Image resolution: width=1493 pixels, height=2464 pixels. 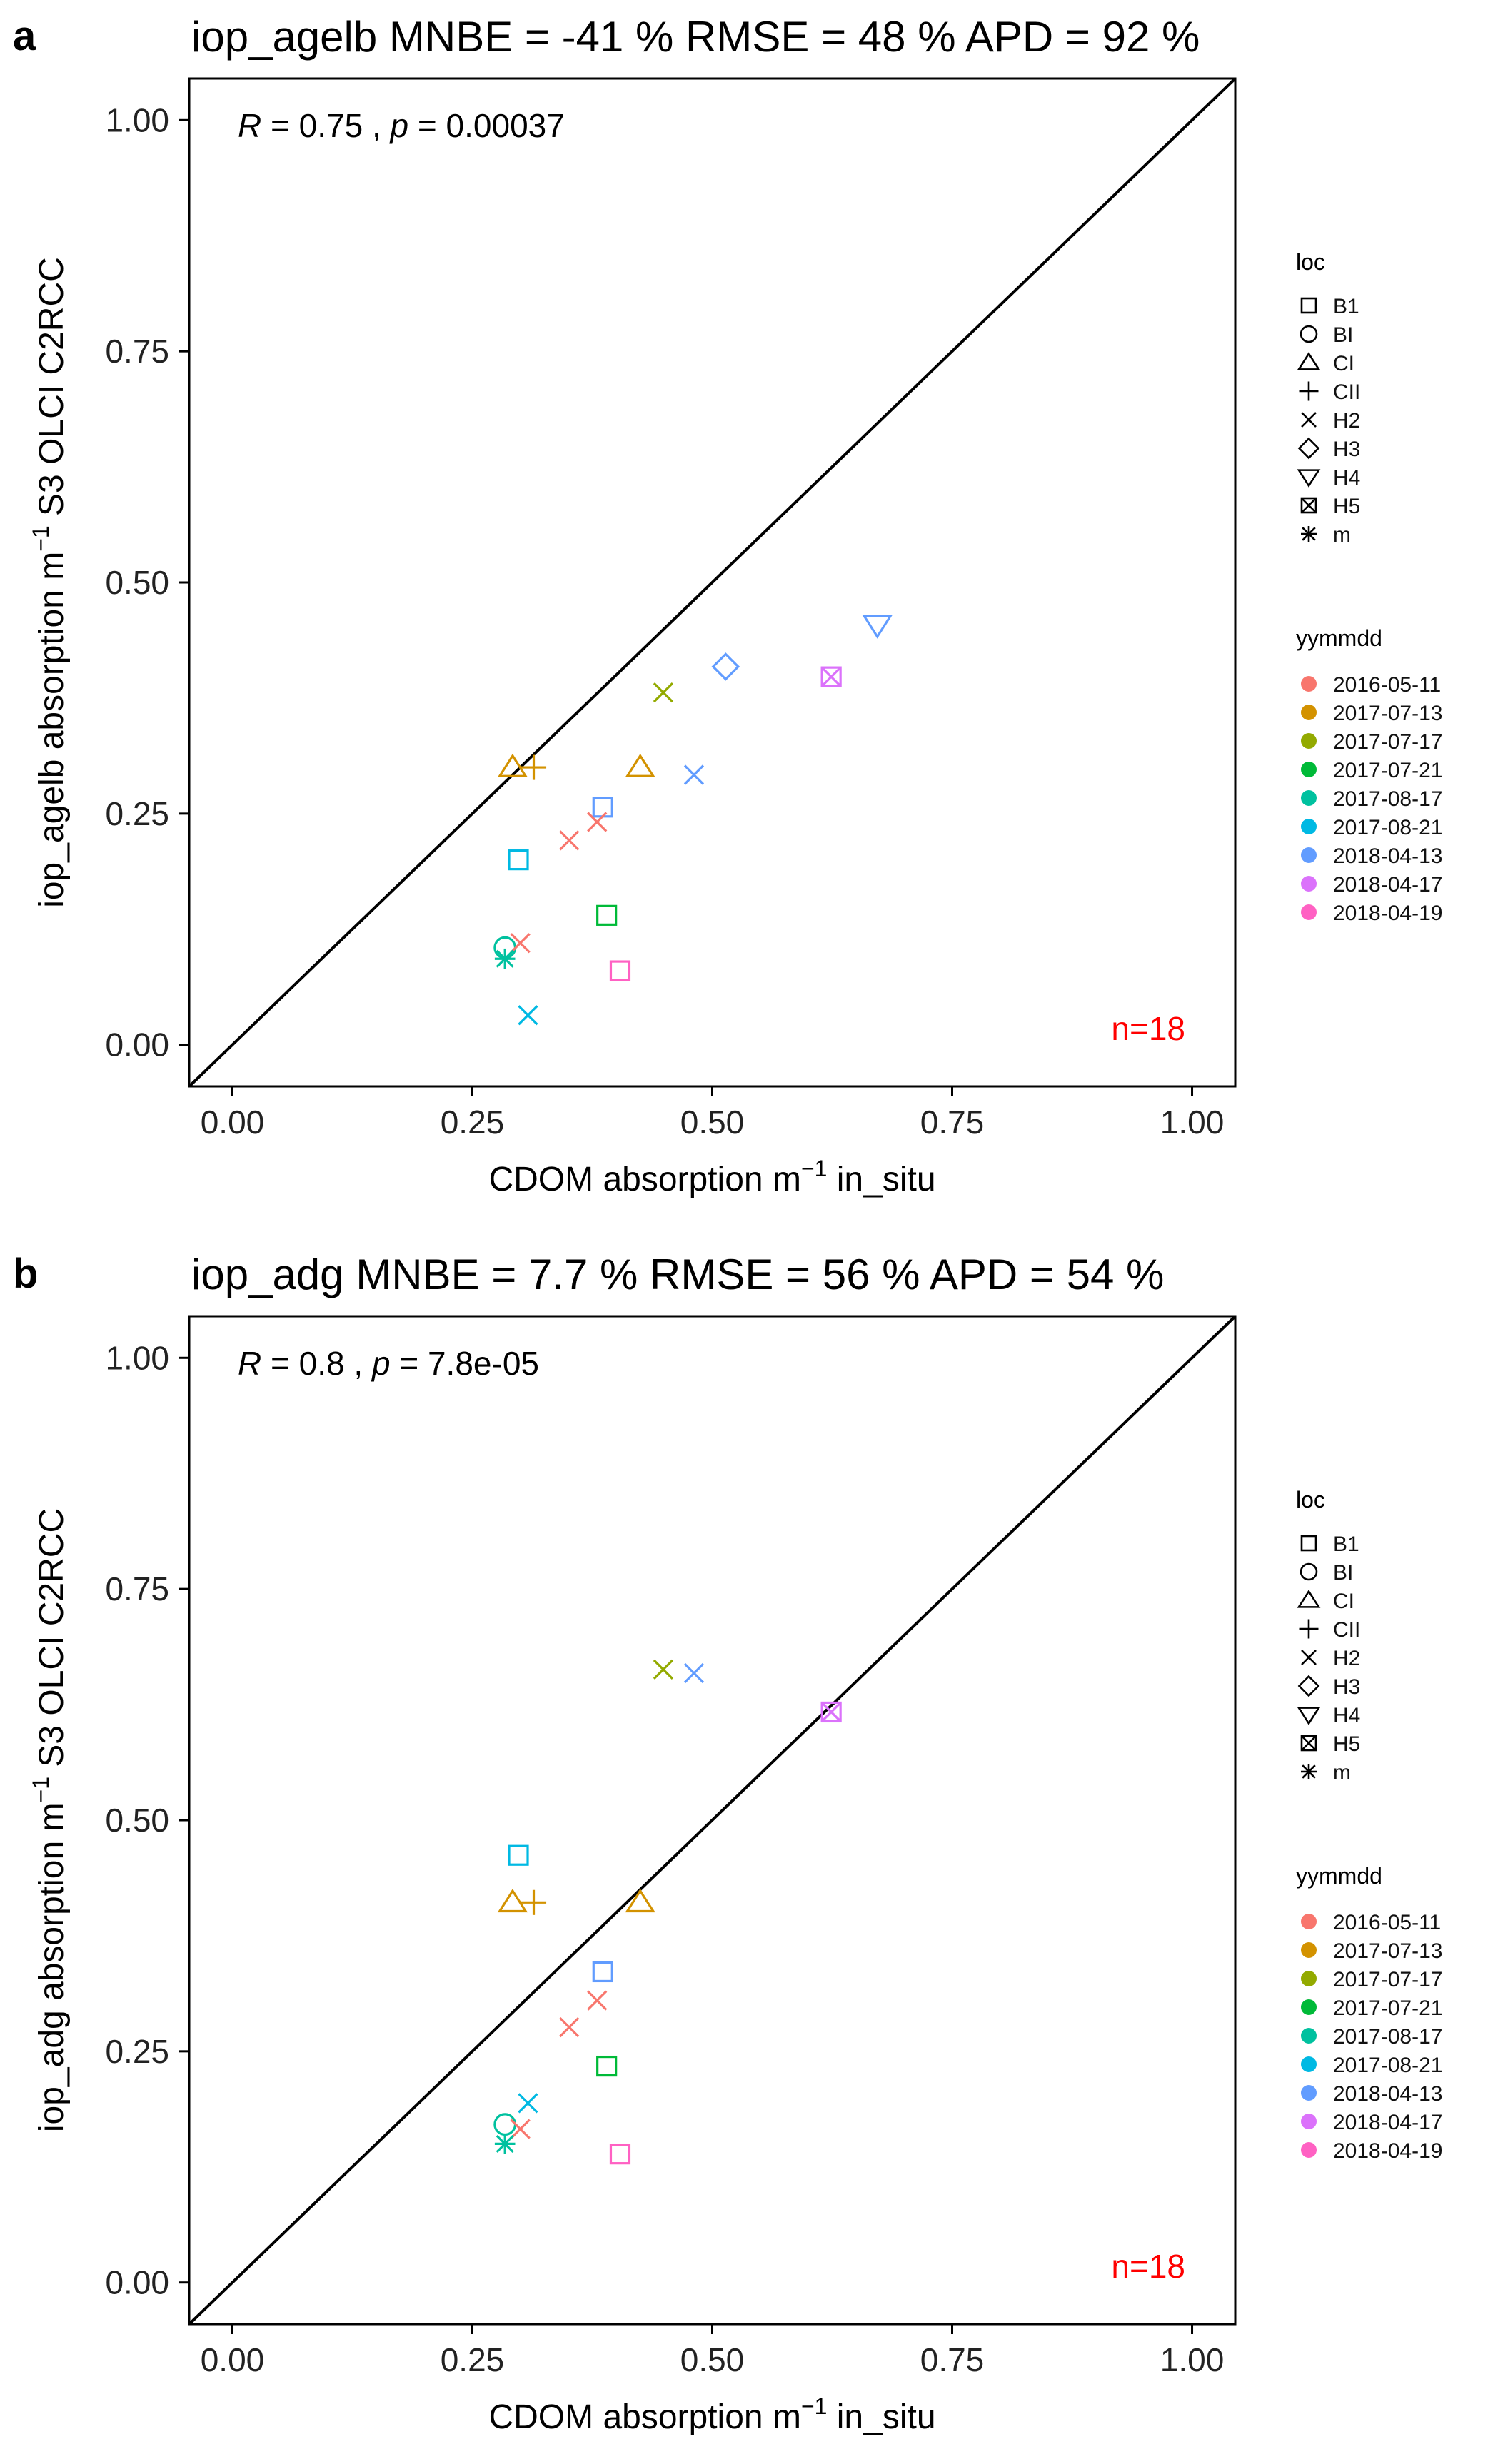 I want to click on legend-label-loc: H2, so click(x=1346, y=1658).